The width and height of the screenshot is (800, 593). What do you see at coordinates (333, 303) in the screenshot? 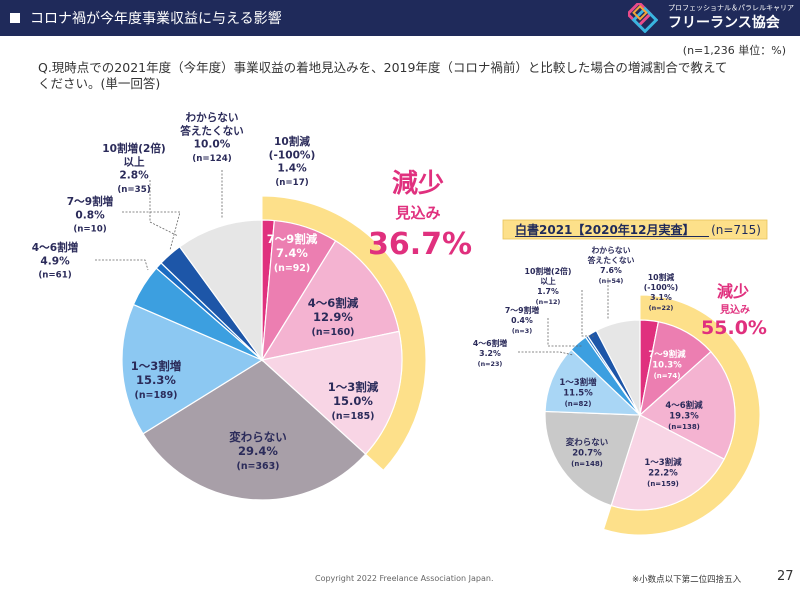
I see `slice-label-3-line: 4〜6割減` at bounding box center [333, 303].